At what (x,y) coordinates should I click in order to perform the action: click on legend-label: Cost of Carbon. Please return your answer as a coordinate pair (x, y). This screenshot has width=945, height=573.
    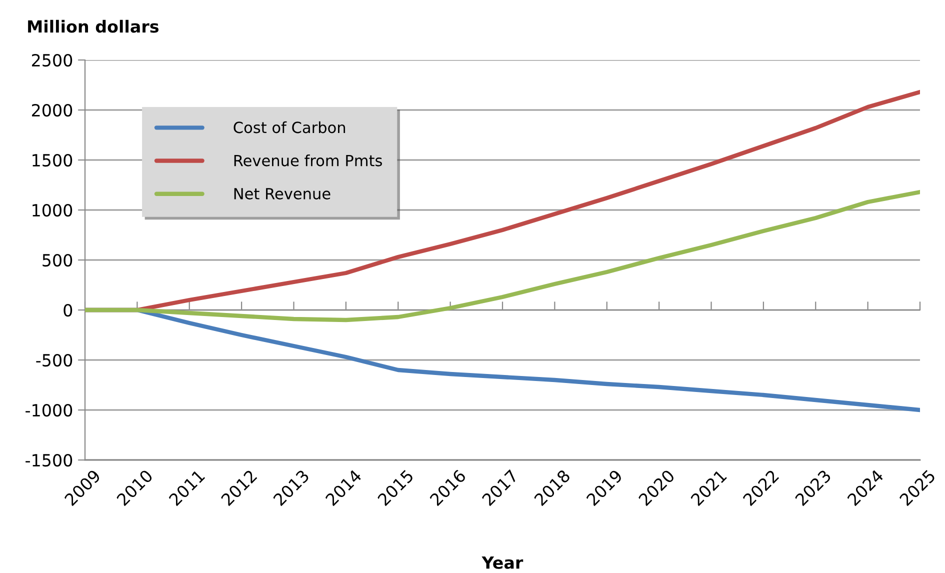
    Looking at the image, I should click on (290, 127).